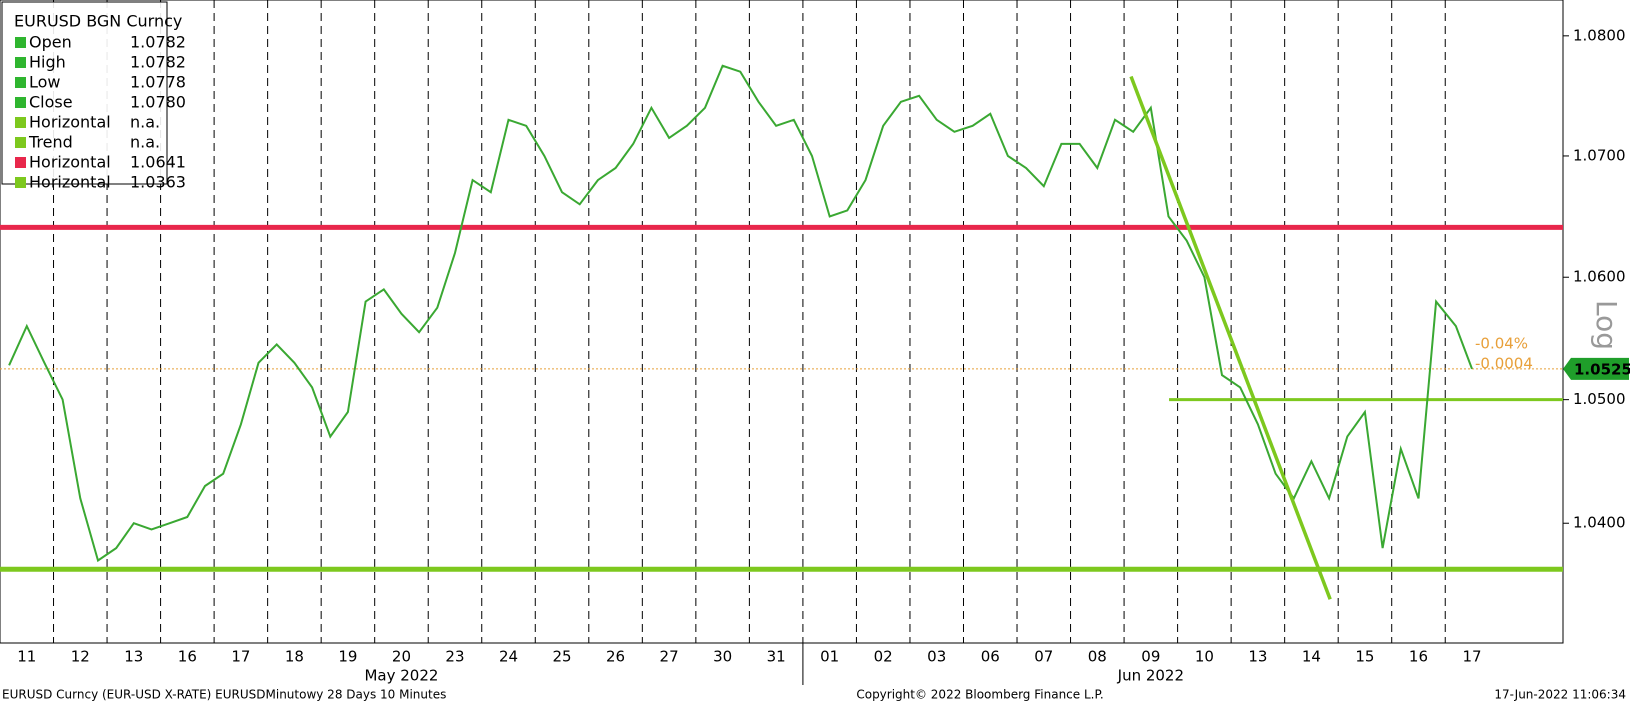  Describe the element at coordinates (722, 657) in the screenshot. I see `x-tick-label: 30` at that location.